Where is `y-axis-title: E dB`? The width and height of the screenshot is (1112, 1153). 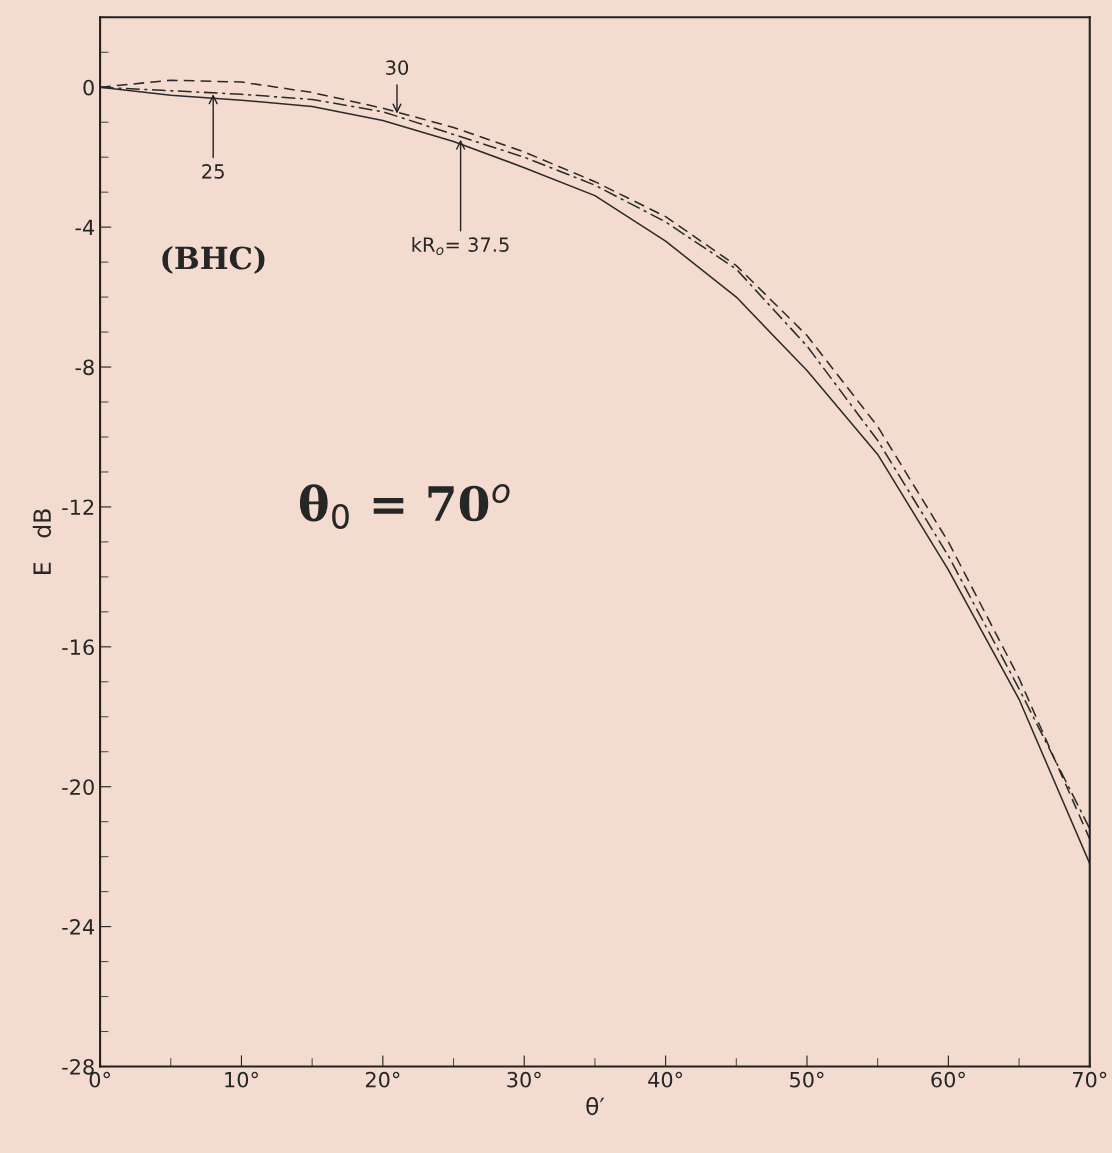 y-axis-title: E dB is located at coordinates (42, 541).